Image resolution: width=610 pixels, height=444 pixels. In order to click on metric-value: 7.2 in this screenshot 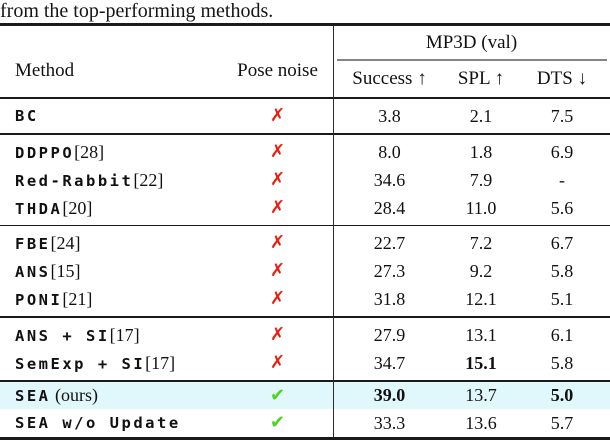, I will do `click(481, 243)`.